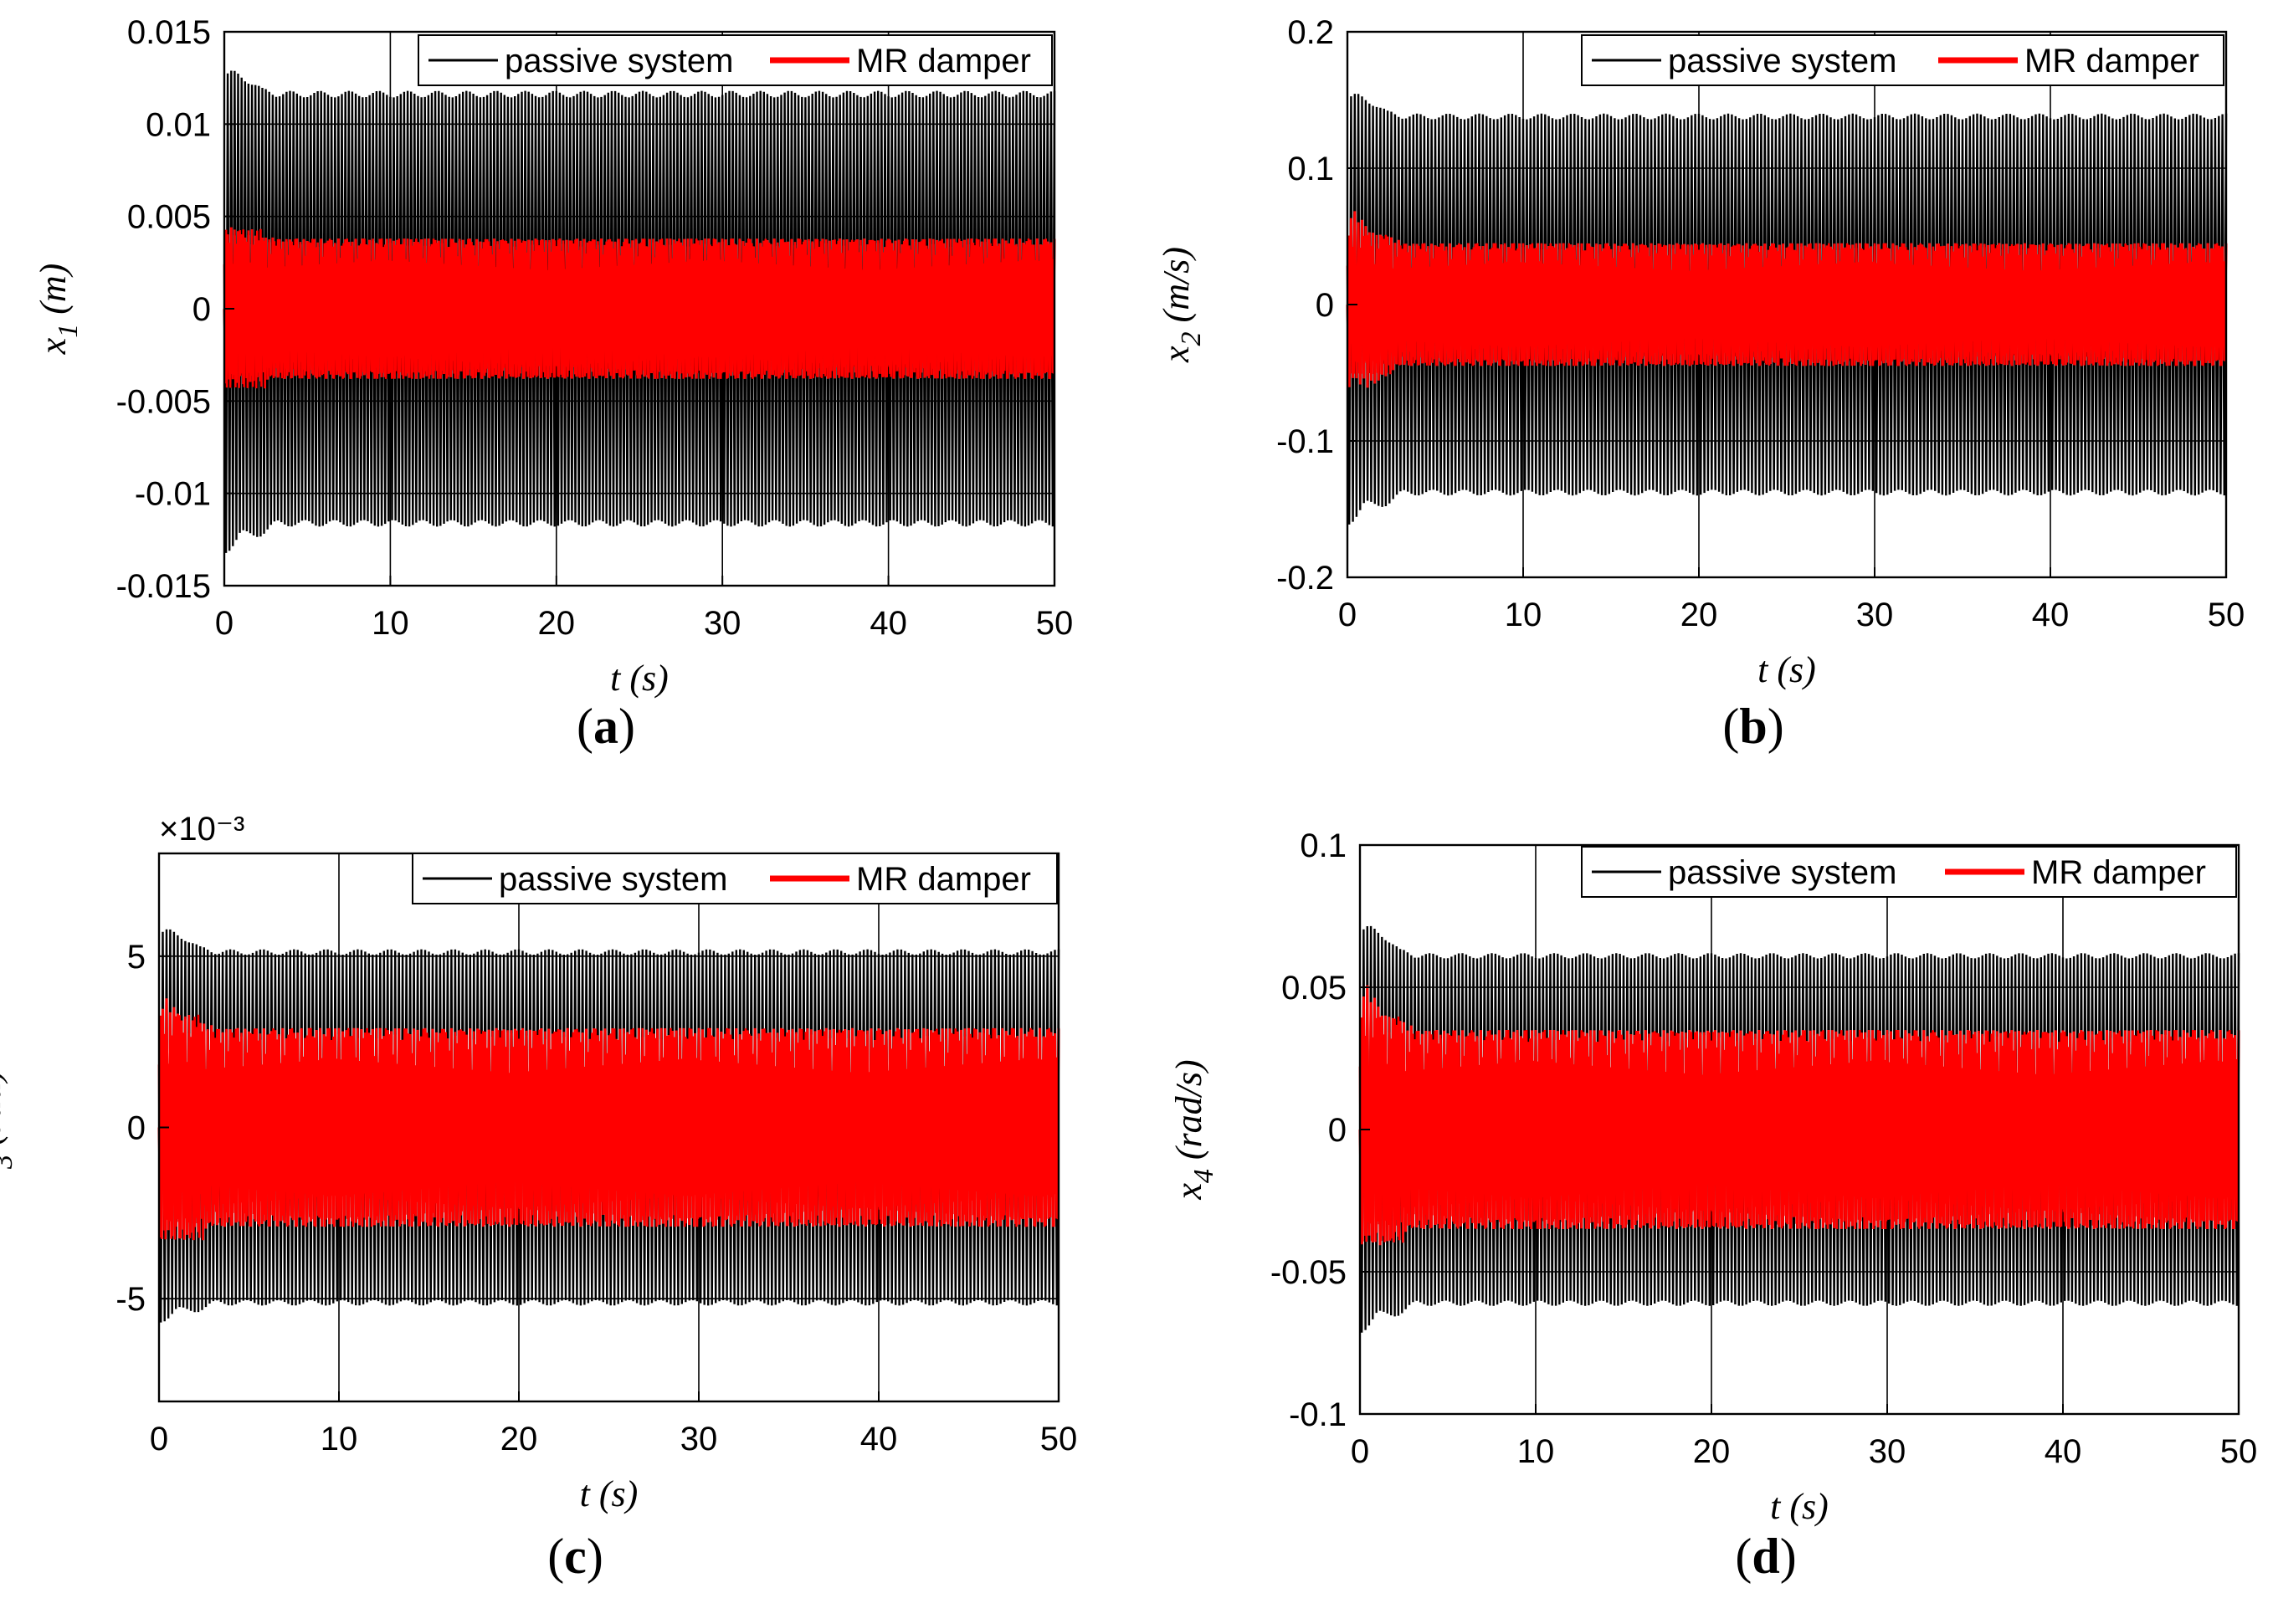 The height and width of the screenshot is (1624, 2273). Describe the element at coordinates (130, 1299) in the screenshot. I see `y-tick-label: -5` at that location.